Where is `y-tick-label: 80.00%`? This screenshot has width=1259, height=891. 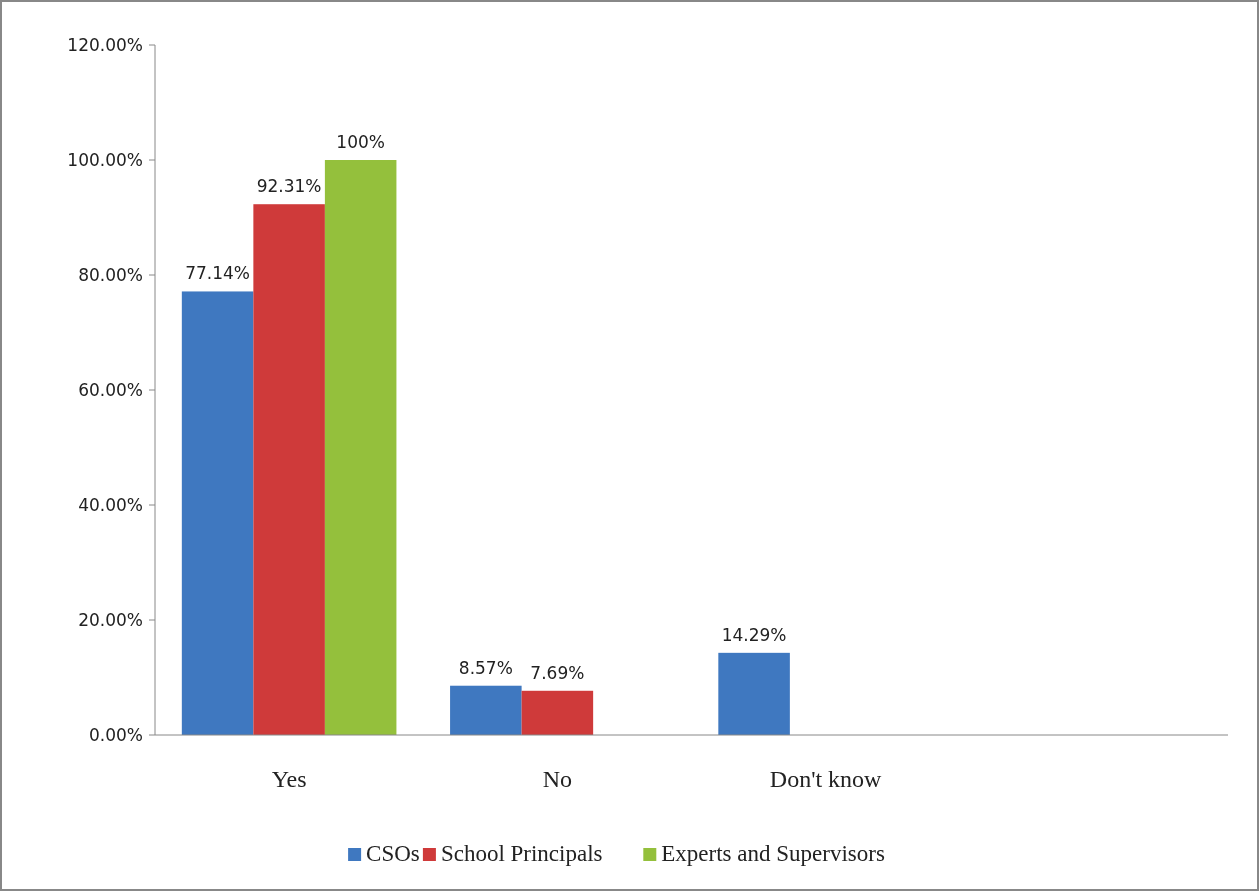 y-tick-label: 80.00% is located at coordinates (110, 274).